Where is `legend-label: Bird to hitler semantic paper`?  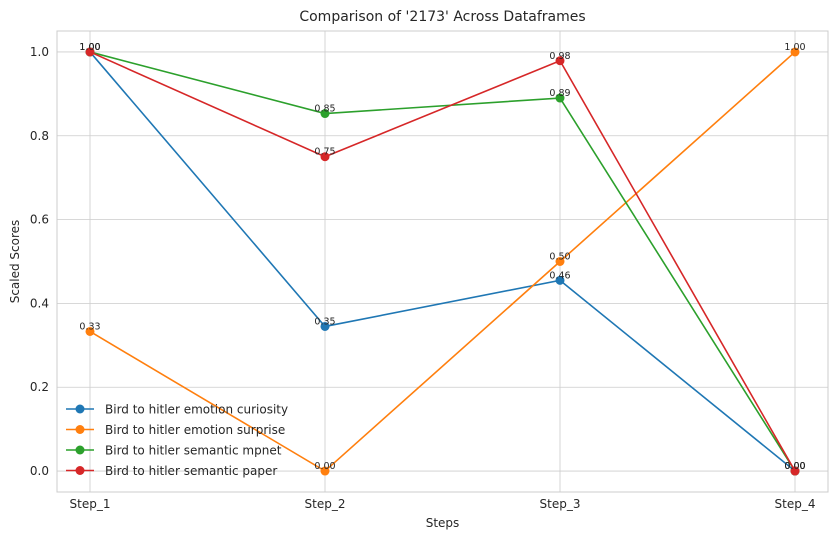
legend-label: Bird to hitler semantic paper is located at coordinates (191, 471).